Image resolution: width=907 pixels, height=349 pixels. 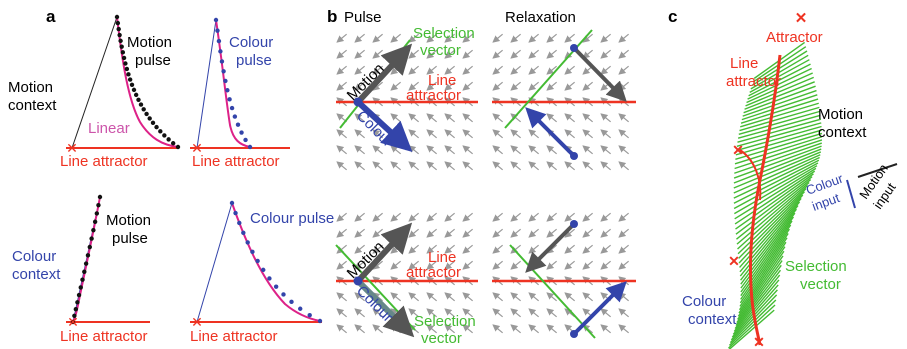 What do you see at coordinates (234, 336) in the screenshot?
I see `line-attractor-label: Line attractor` at bounding box center [234, 336].